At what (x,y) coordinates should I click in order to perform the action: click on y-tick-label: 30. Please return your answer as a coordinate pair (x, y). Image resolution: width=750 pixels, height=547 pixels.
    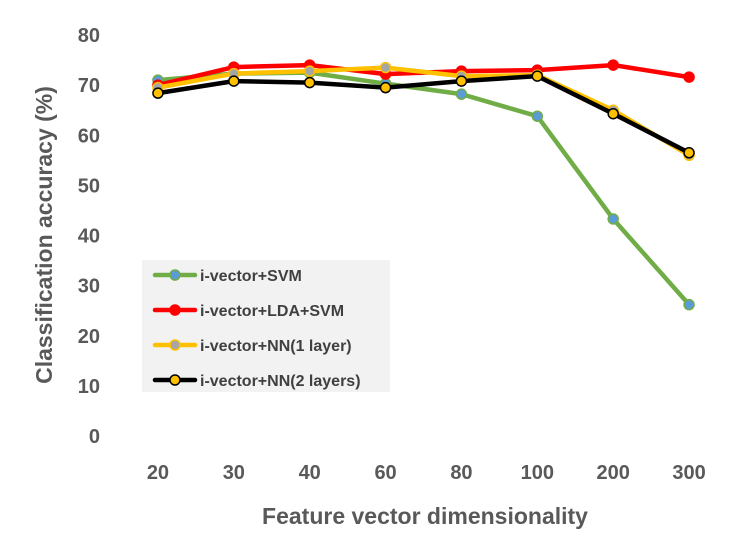
    Looking at the image, I should click on (89, 287).